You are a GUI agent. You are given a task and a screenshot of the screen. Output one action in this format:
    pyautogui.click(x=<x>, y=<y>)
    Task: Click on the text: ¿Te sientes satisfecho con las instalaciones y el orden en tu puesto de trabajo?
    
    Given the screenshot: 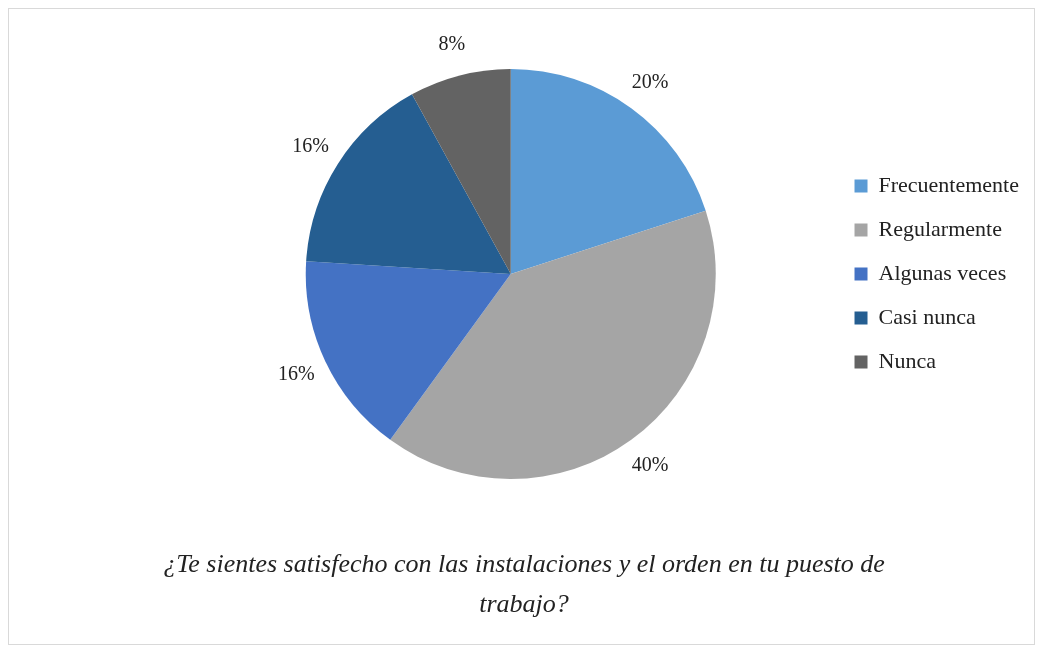 What is the action you would take?
    pyautogui.click(x=524, y=584)
    